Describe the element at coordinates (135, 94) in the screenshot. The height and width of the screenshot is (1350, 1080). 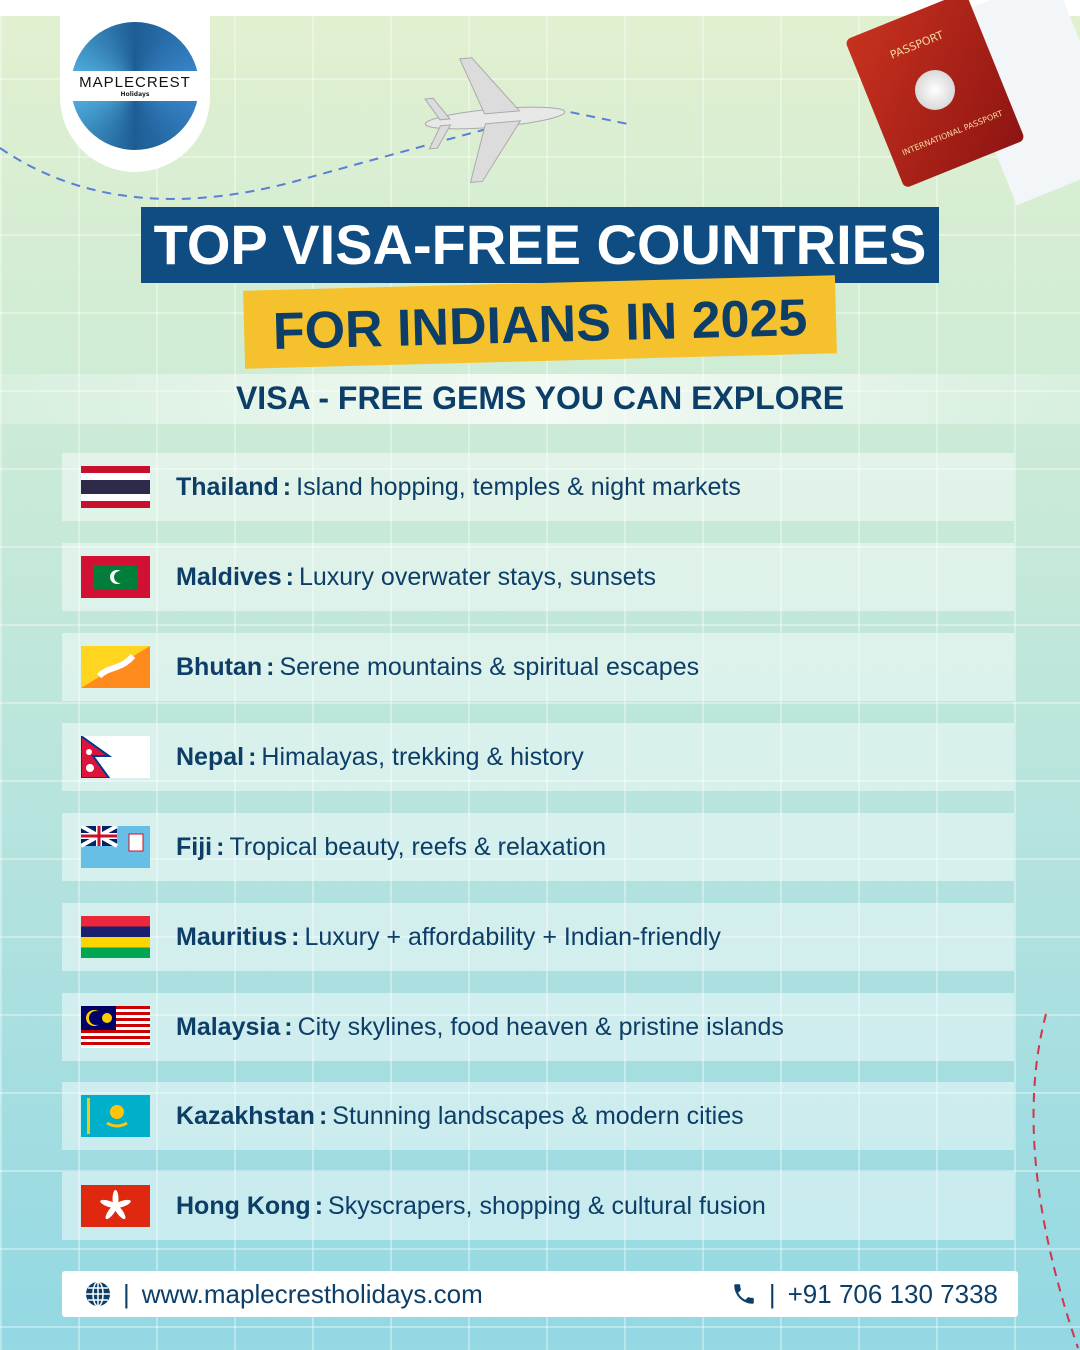
I see `brand-tagline: Holidays` at that location.